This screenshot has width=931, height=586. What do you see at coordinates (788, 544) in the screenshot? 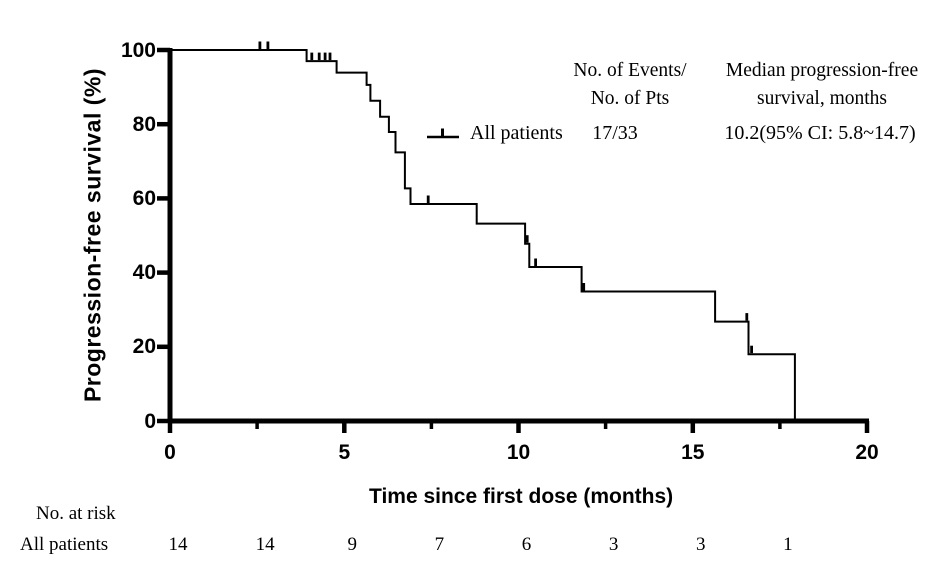
I see `risk-value: 1` at bounding box center [788, 544].